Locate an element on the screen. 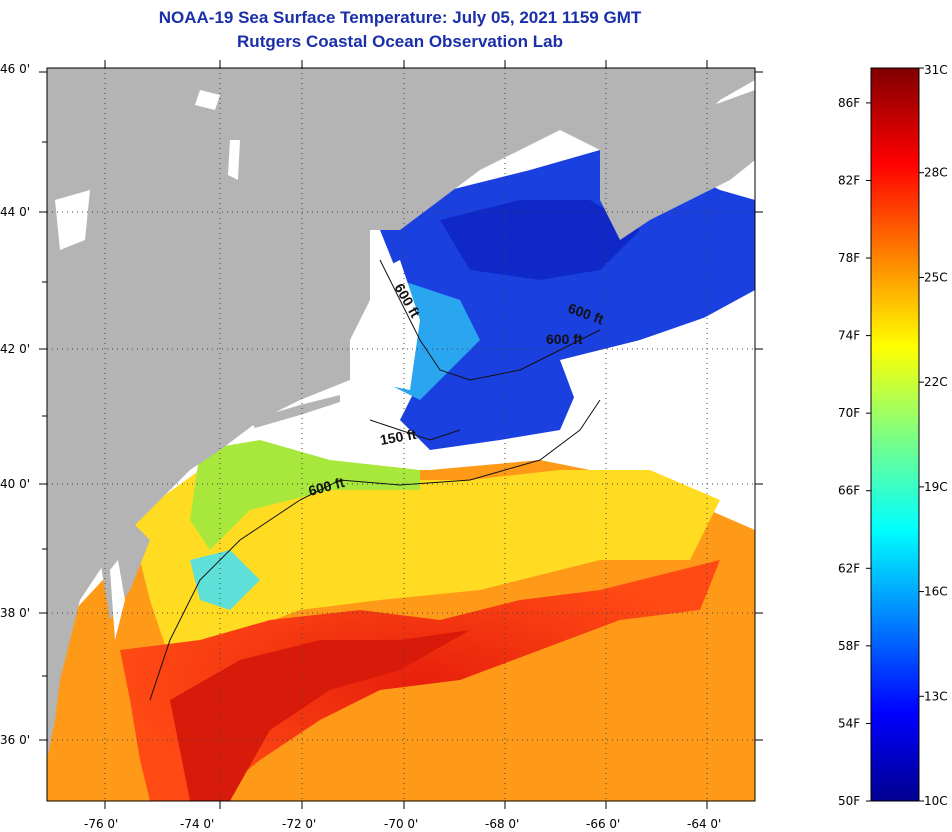  lon-label: -68 0' is located at coordinates (502, 824).